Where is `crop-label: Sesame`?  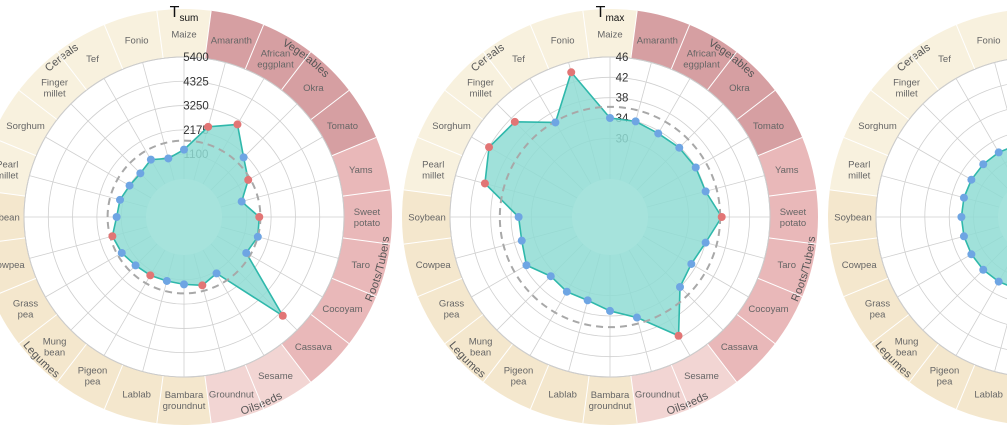 crop-label: Sesame is located at coordinates (275, 376).